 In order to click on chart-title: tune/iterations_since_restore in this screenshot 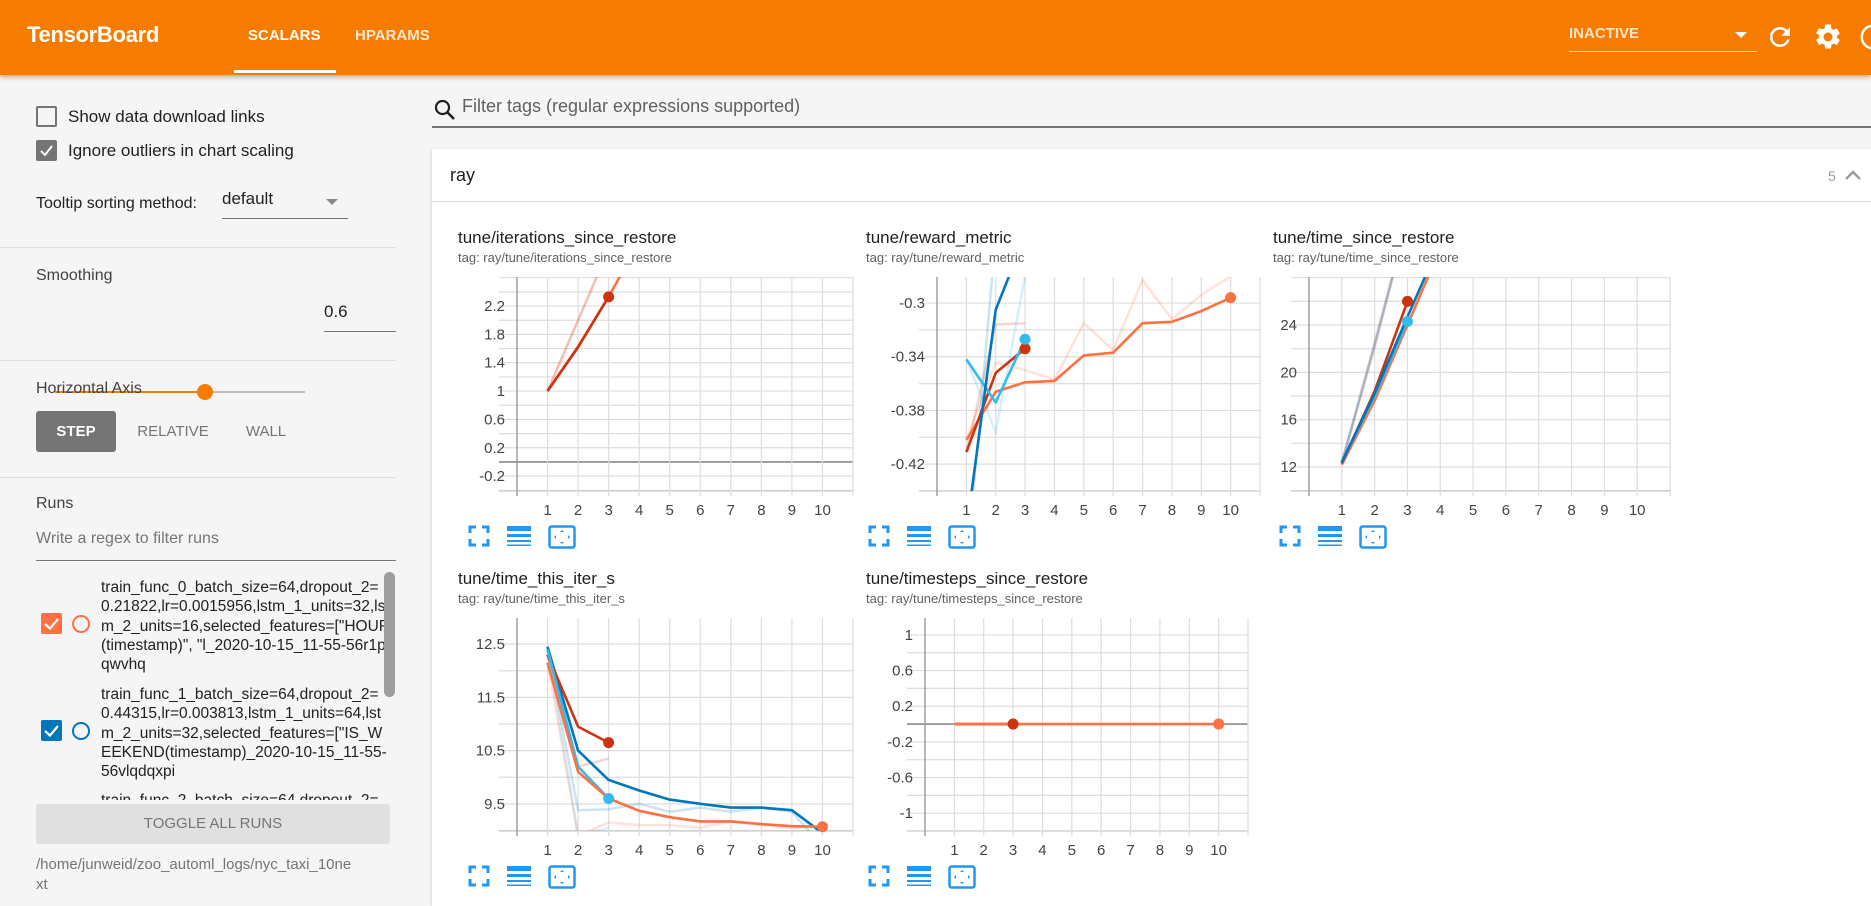, I will do `click(567, 237)`.